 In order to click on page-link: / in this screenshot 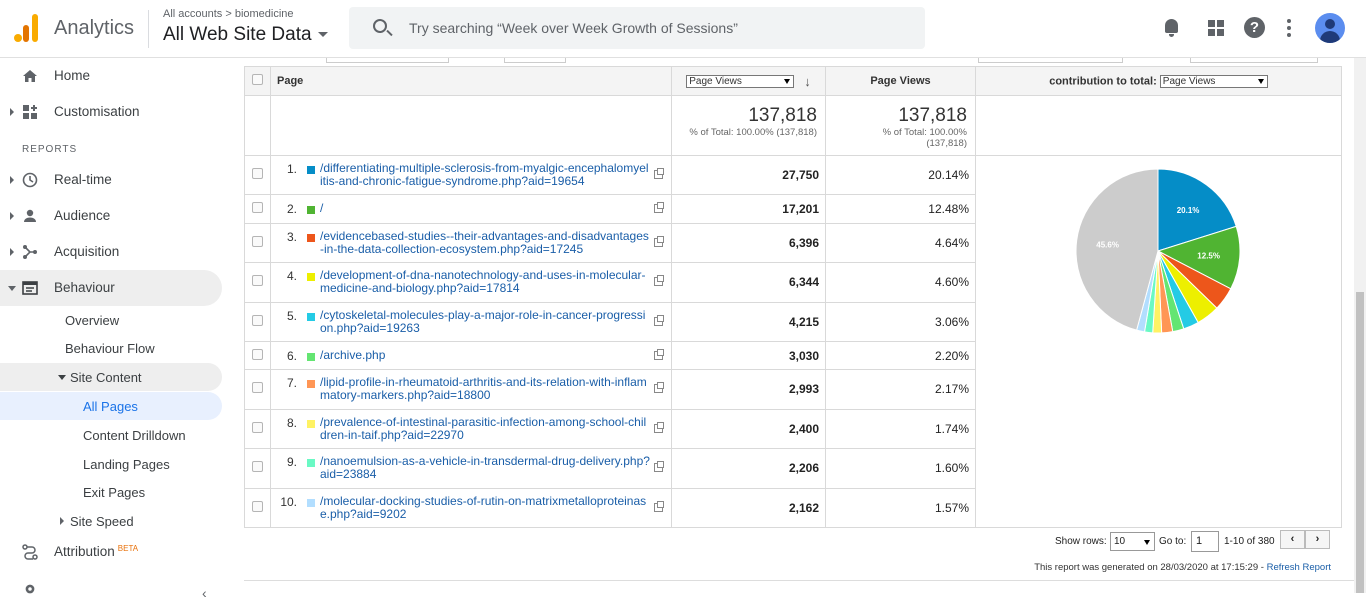, I will do `click(322, 208)`.